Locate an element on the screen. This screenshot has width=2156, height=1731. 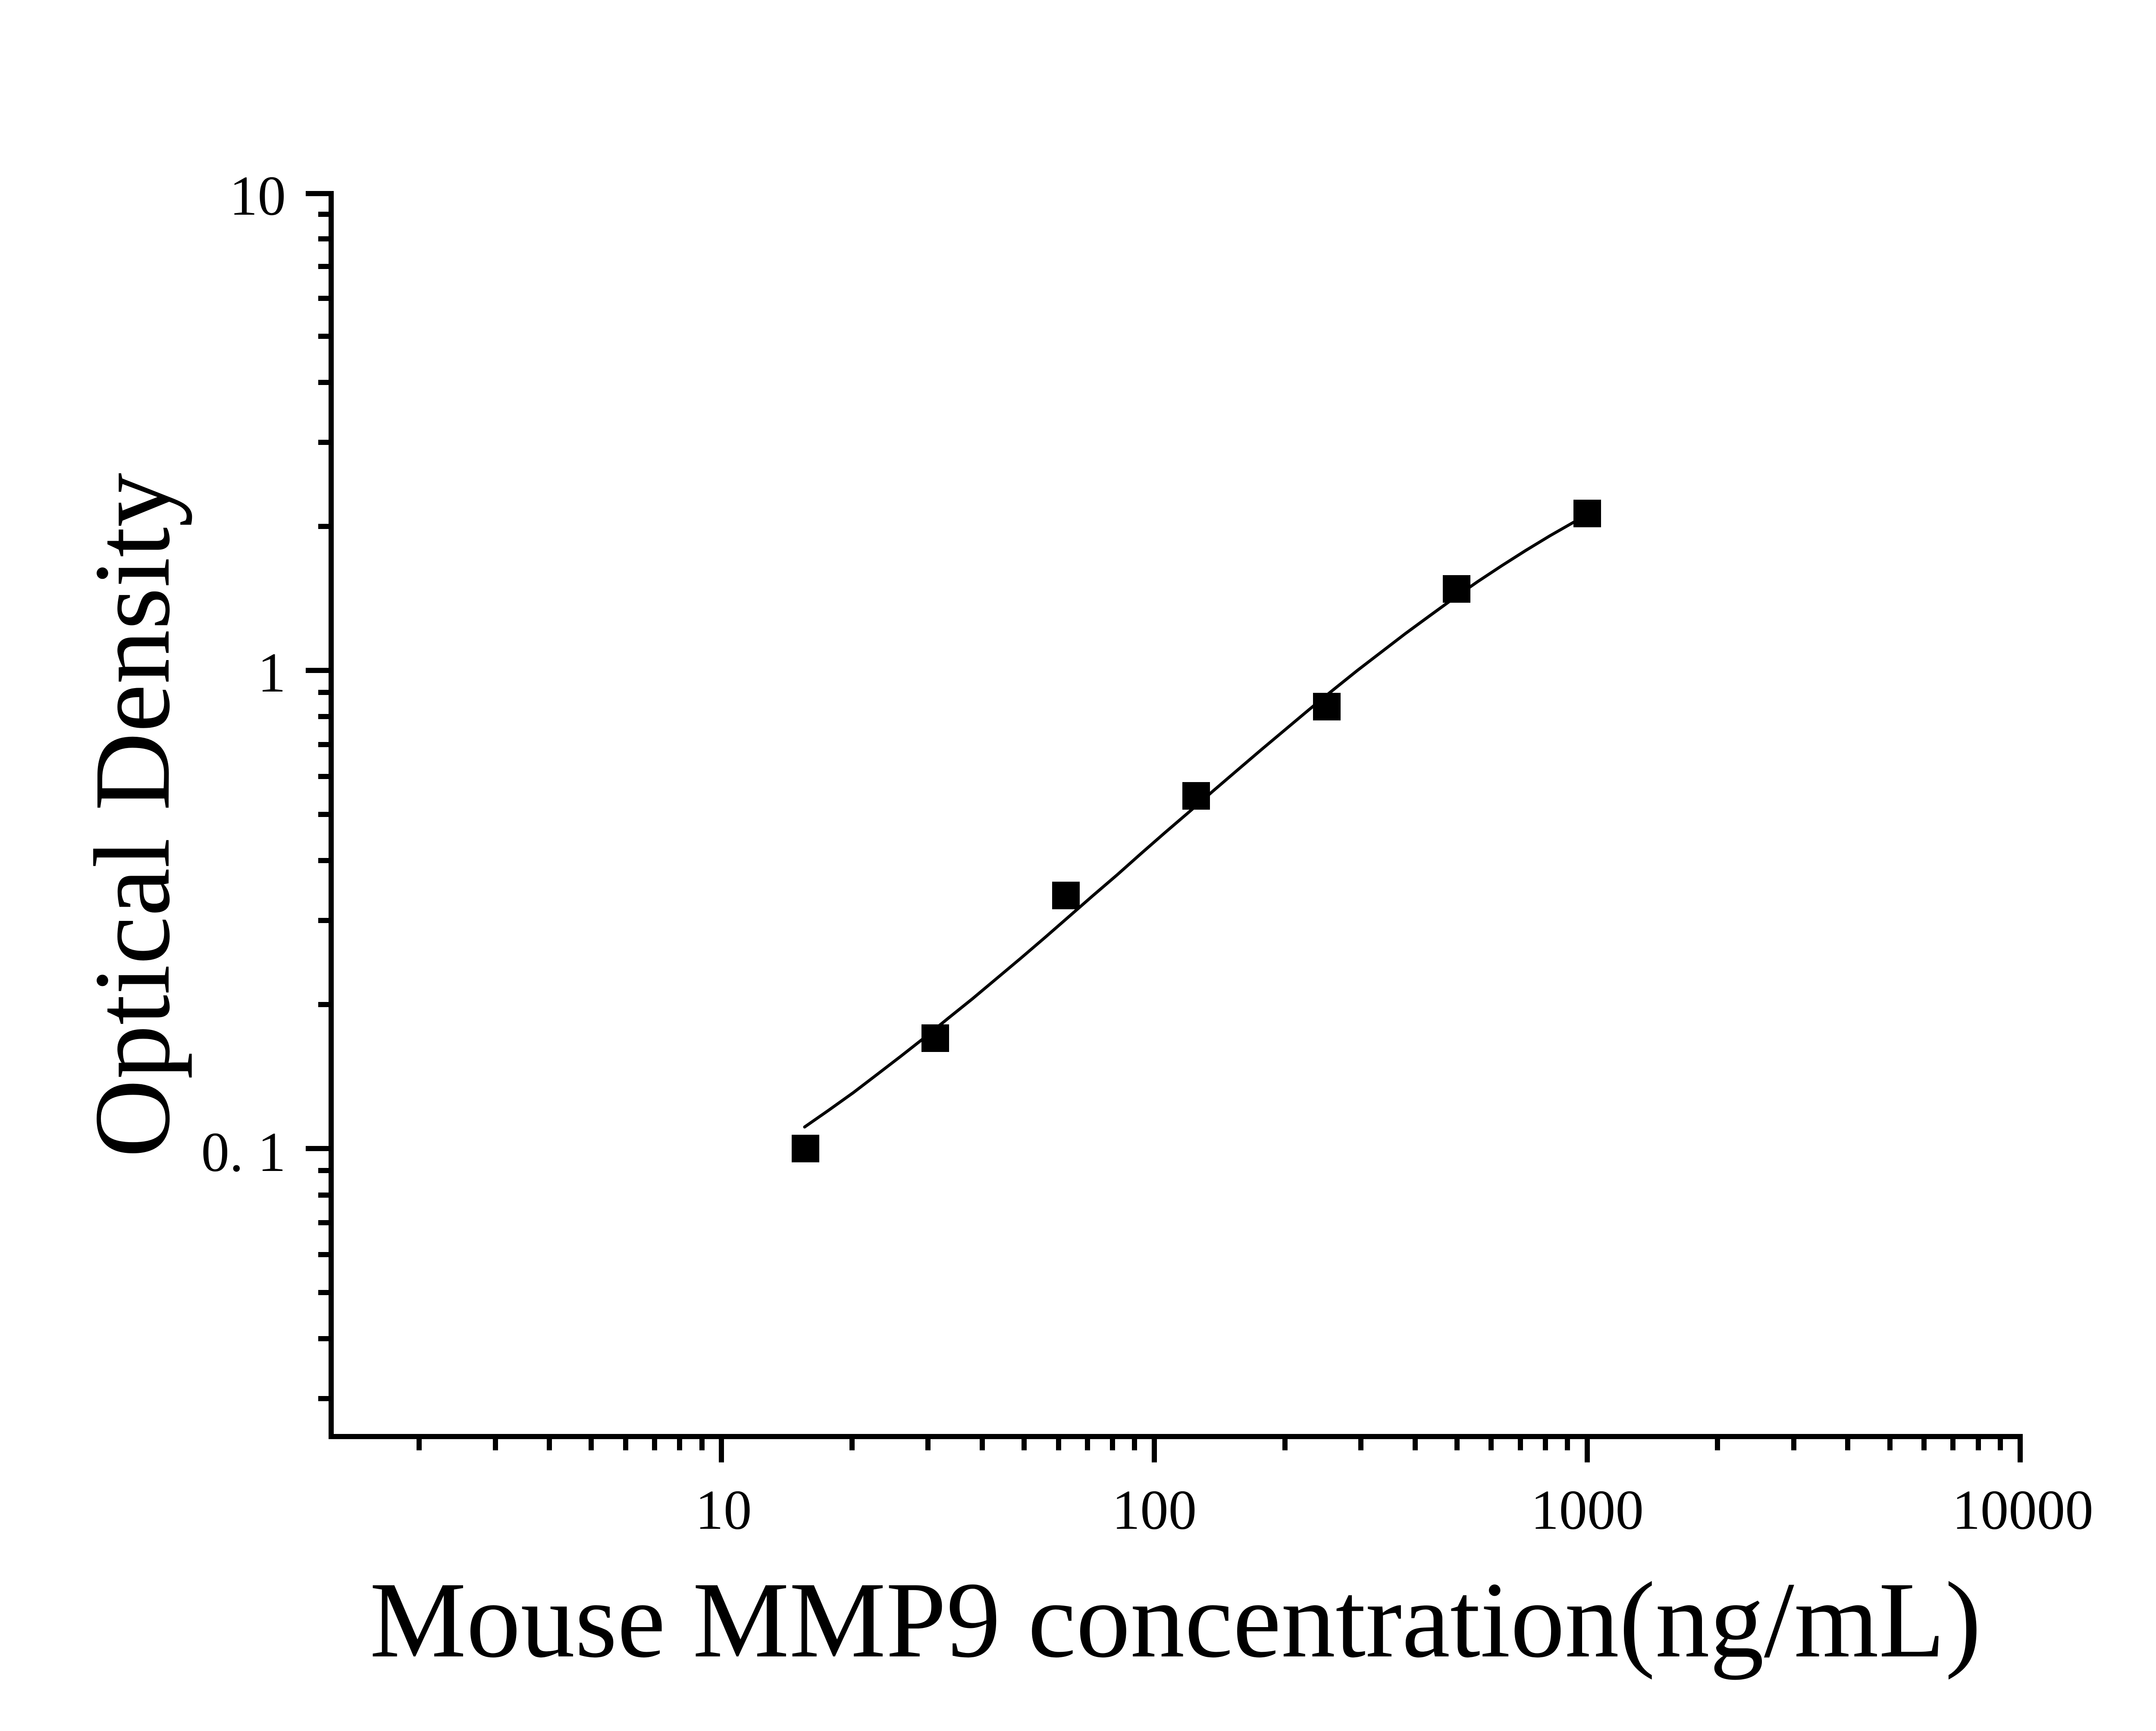
svg-text: 1 is located at coordinates (272, 673).